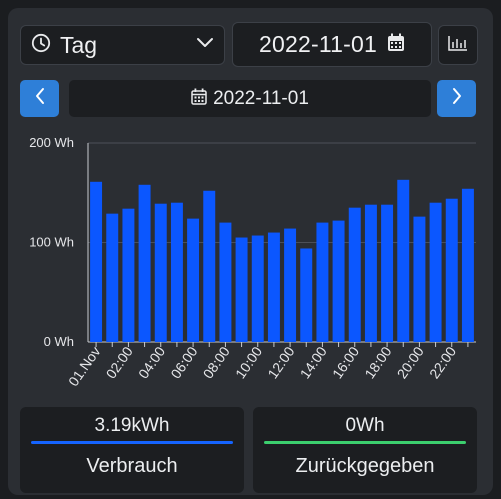 The height and width of the screenshot is (499, 501). Describe the element at coordinates (132, 466) in the screenshot. I see `consumption-label: Verbrauch` at that location.